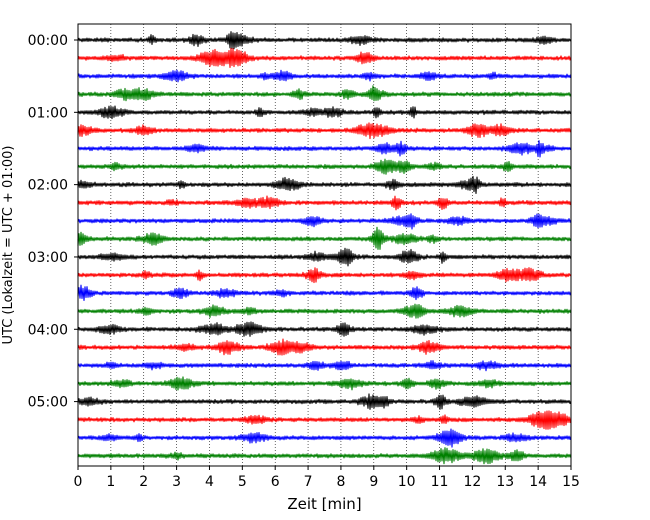 This screenshot has width=650, height=520. What do you see at coordinates (48, 41) in the screenshot?
I see `y-tick-label: 00:00` at bounding box center [48, 41].